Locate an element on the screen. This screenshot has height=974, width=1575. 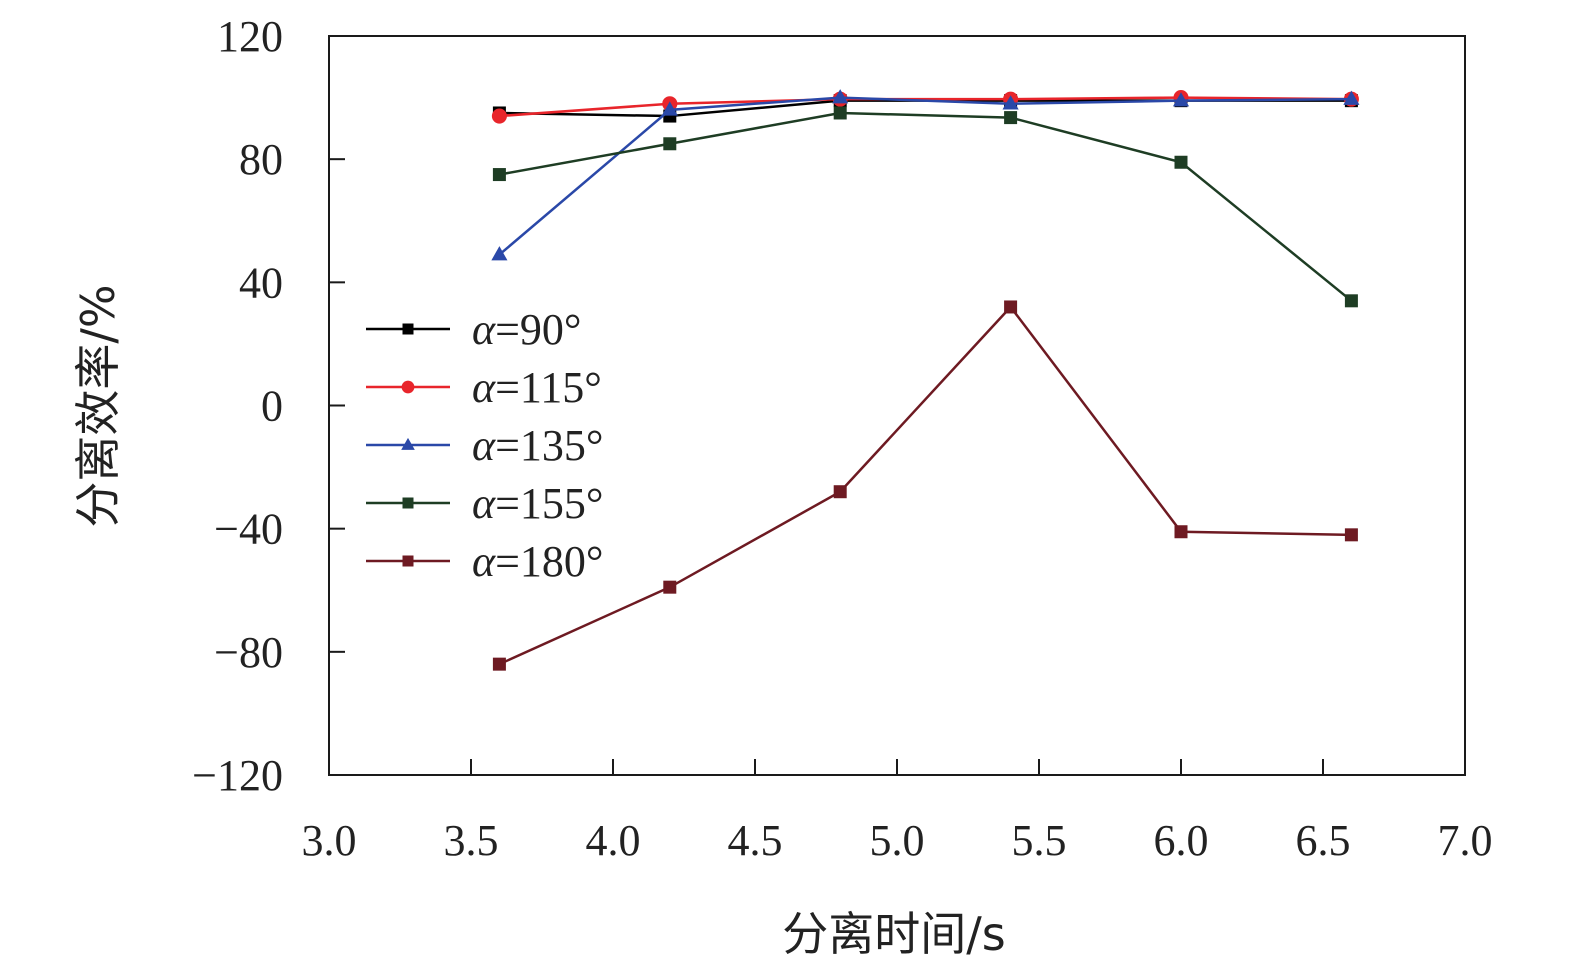
y-tick-label: 120 is located at coordinates (250, 36).